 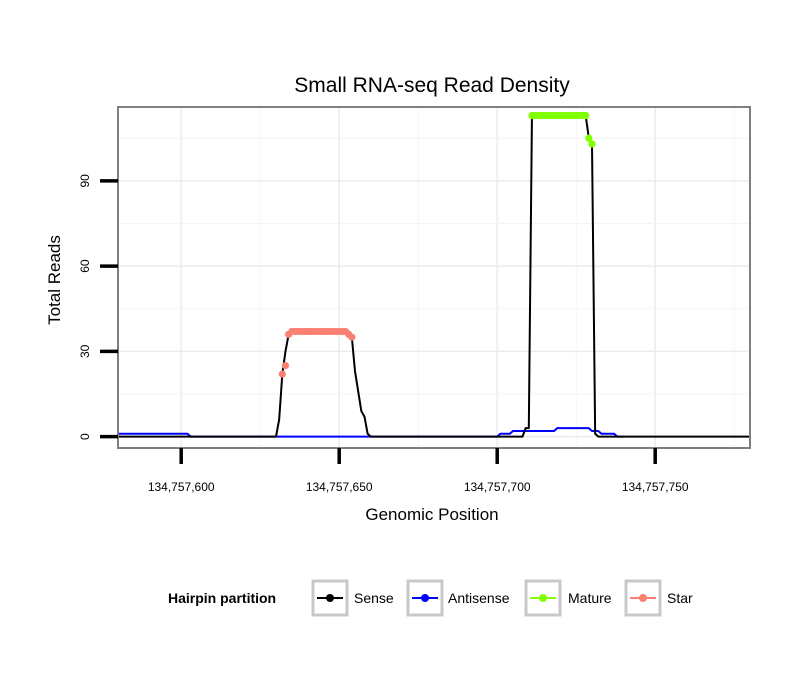 I want to click on legend-item-star: Star, so click(x=658, y=598).